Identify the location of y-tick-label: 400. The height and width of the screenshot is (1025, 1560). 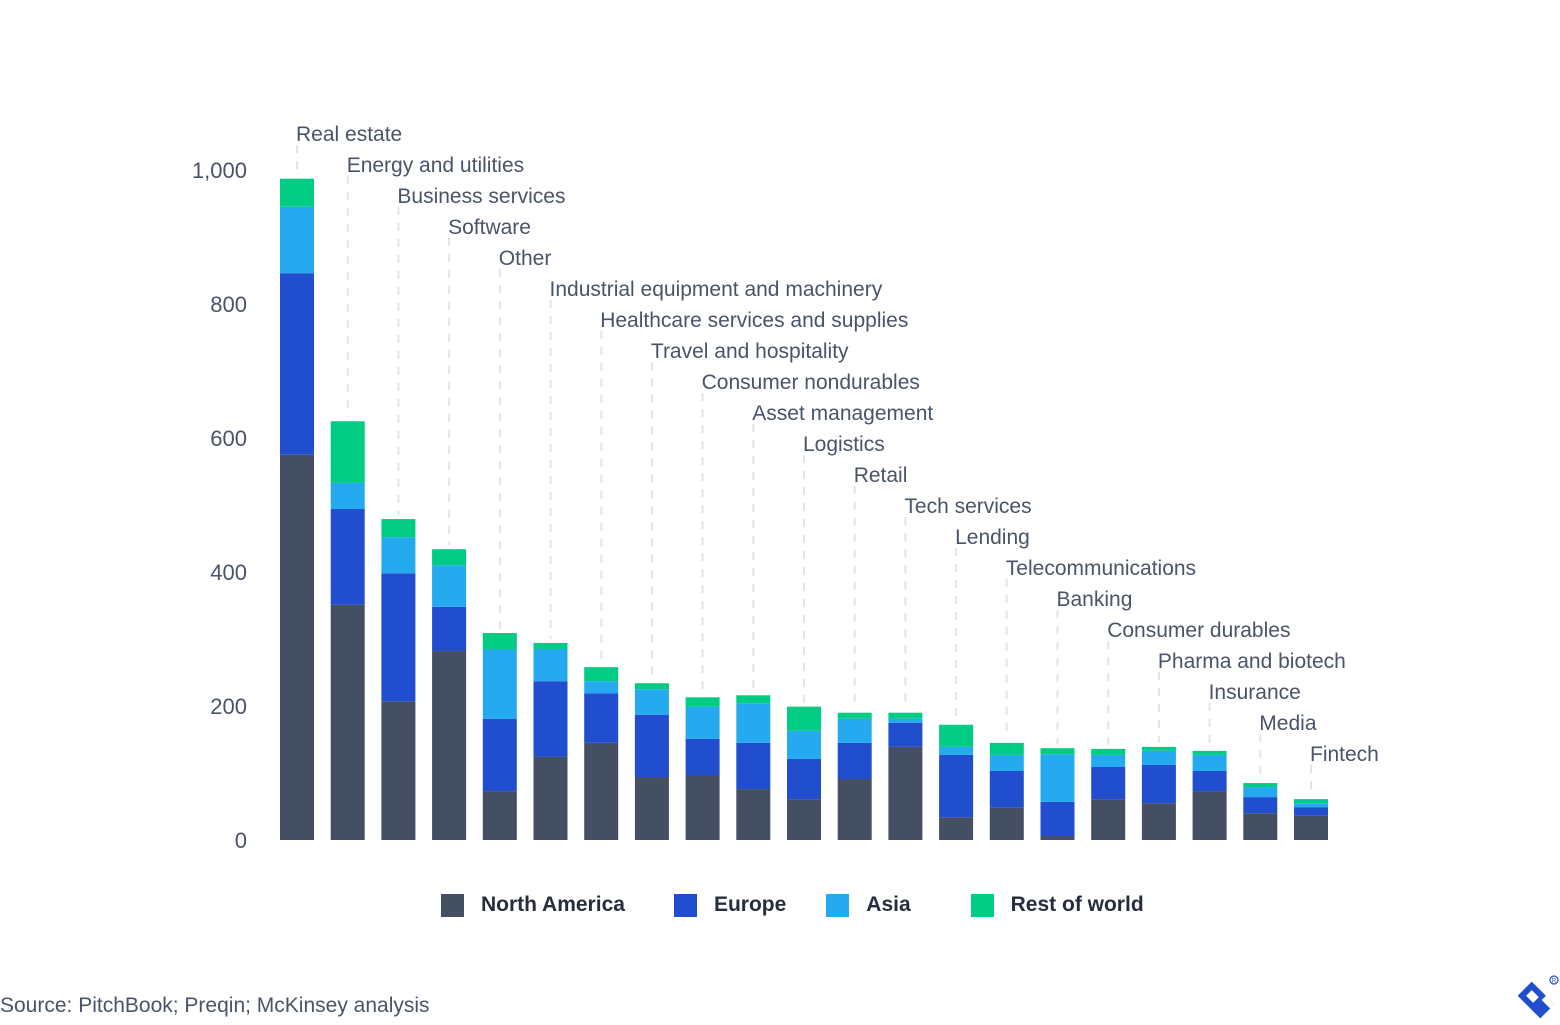
(228, 572).